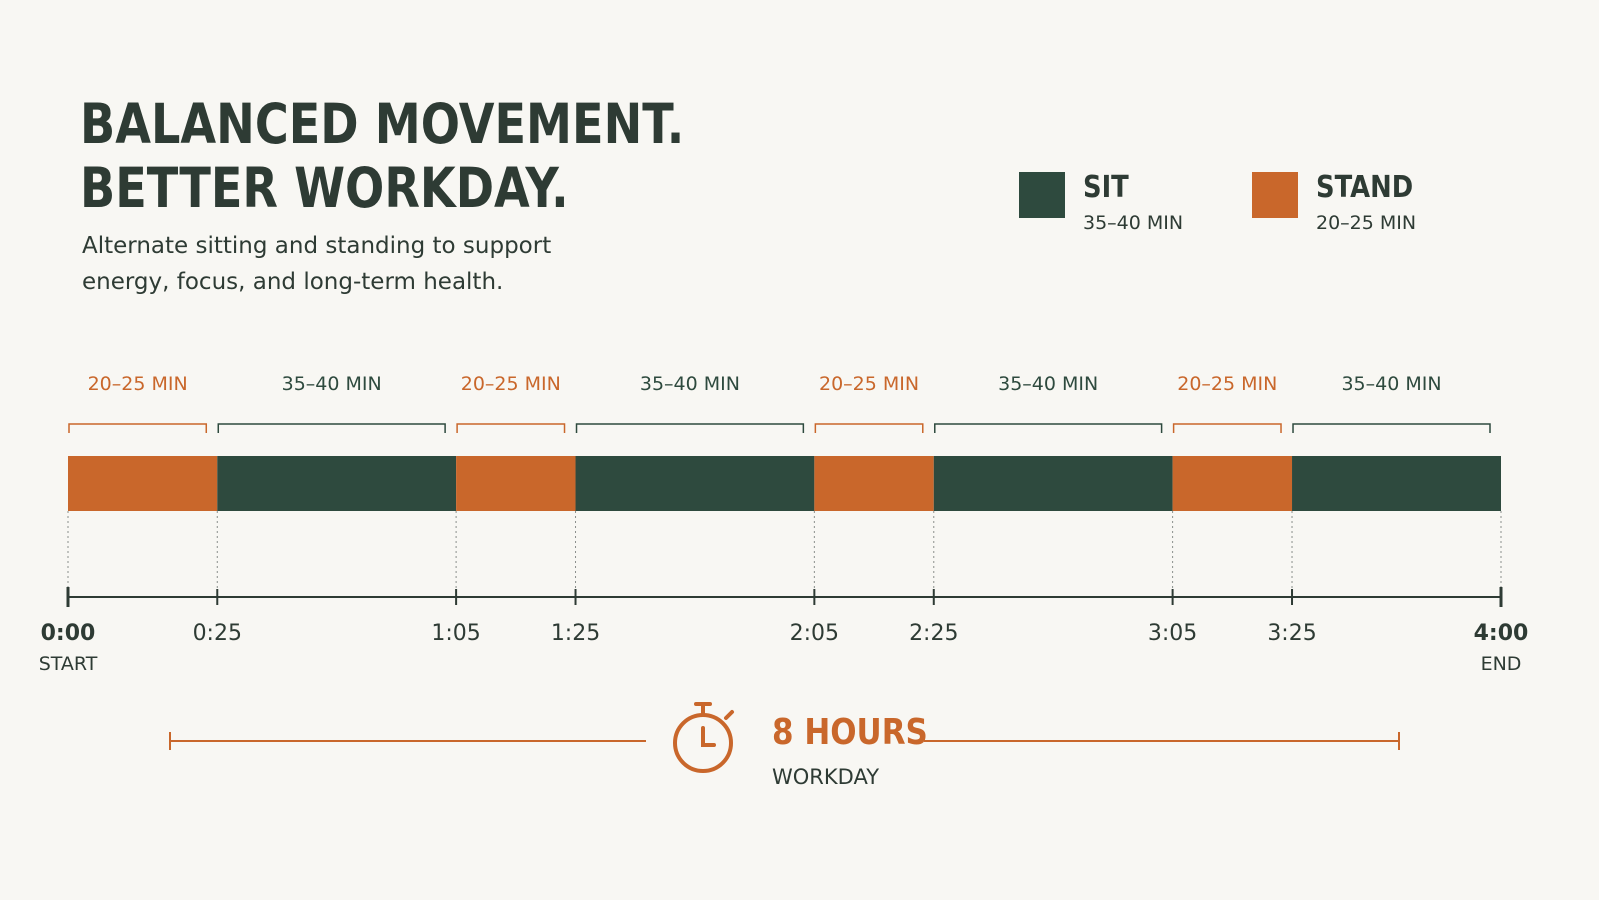  I want to click on workday-label: WORKDAY, so click(826, 777).